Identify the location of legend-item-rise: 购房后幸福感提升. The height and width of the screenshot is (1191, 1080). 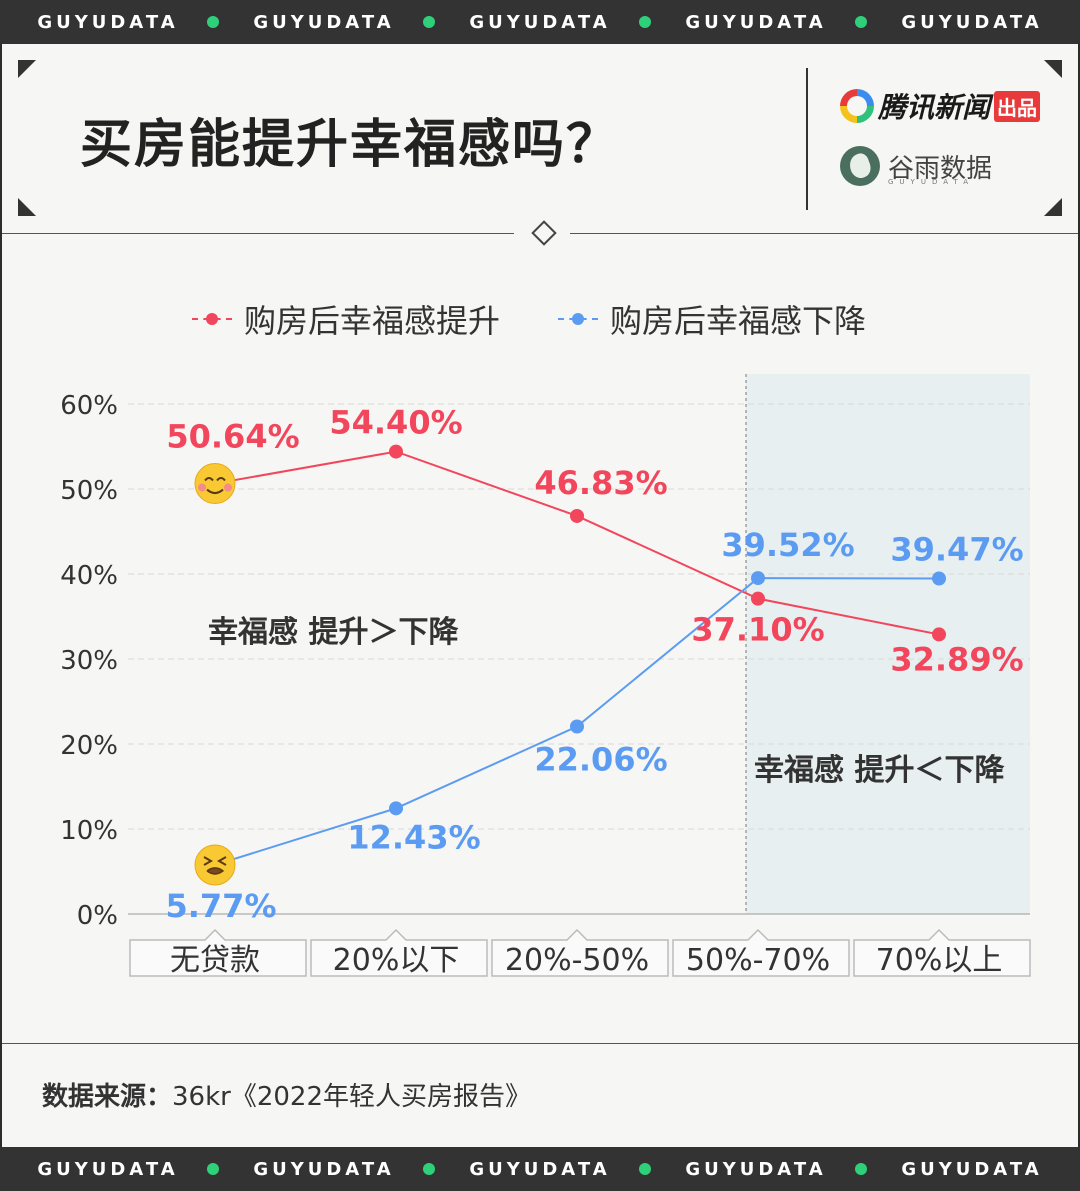
(346, 319).